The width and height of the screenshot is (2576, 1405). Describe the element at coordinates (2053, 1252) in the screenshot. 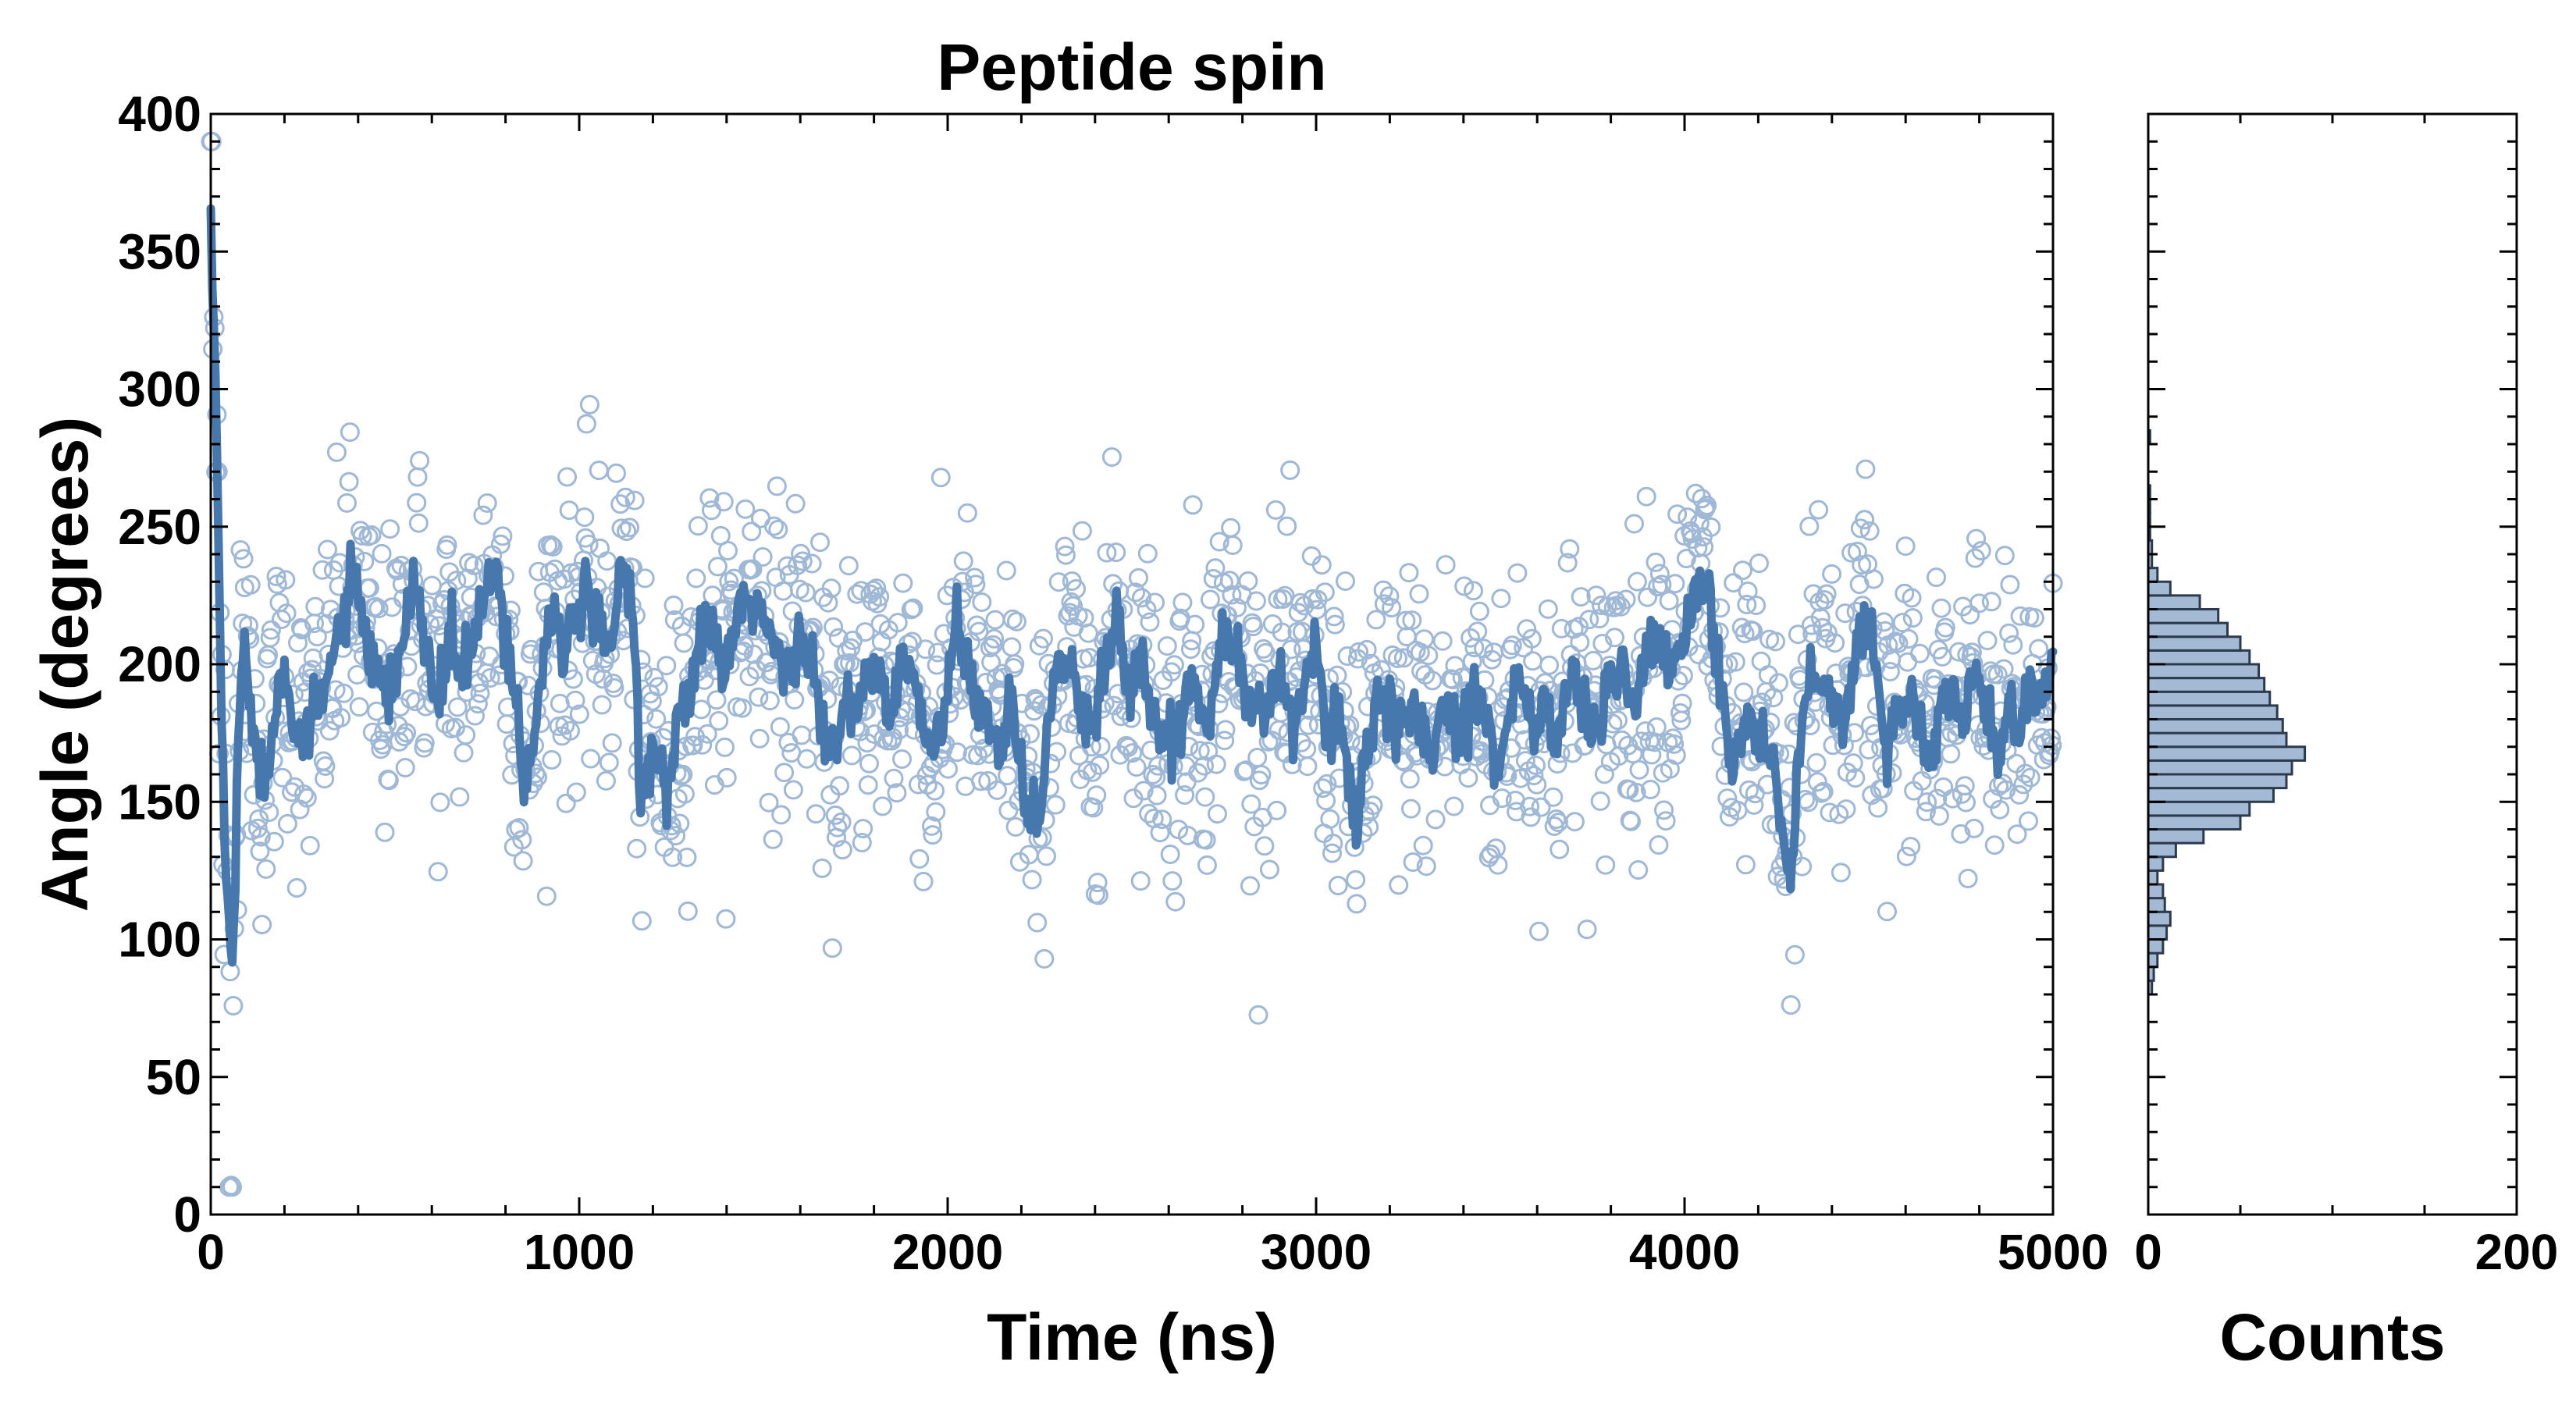

I see `x-tick-label: 5000` at that location.